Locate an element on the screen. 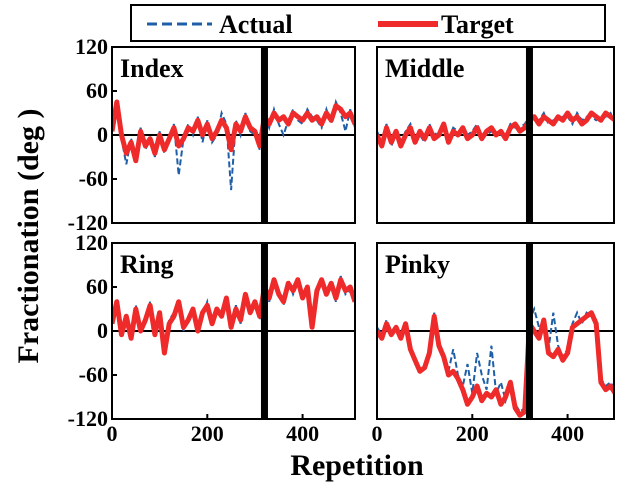 The height and width of the screenshot is (483, 619). panel-middle: Middle is located at coordinates (495, 135).